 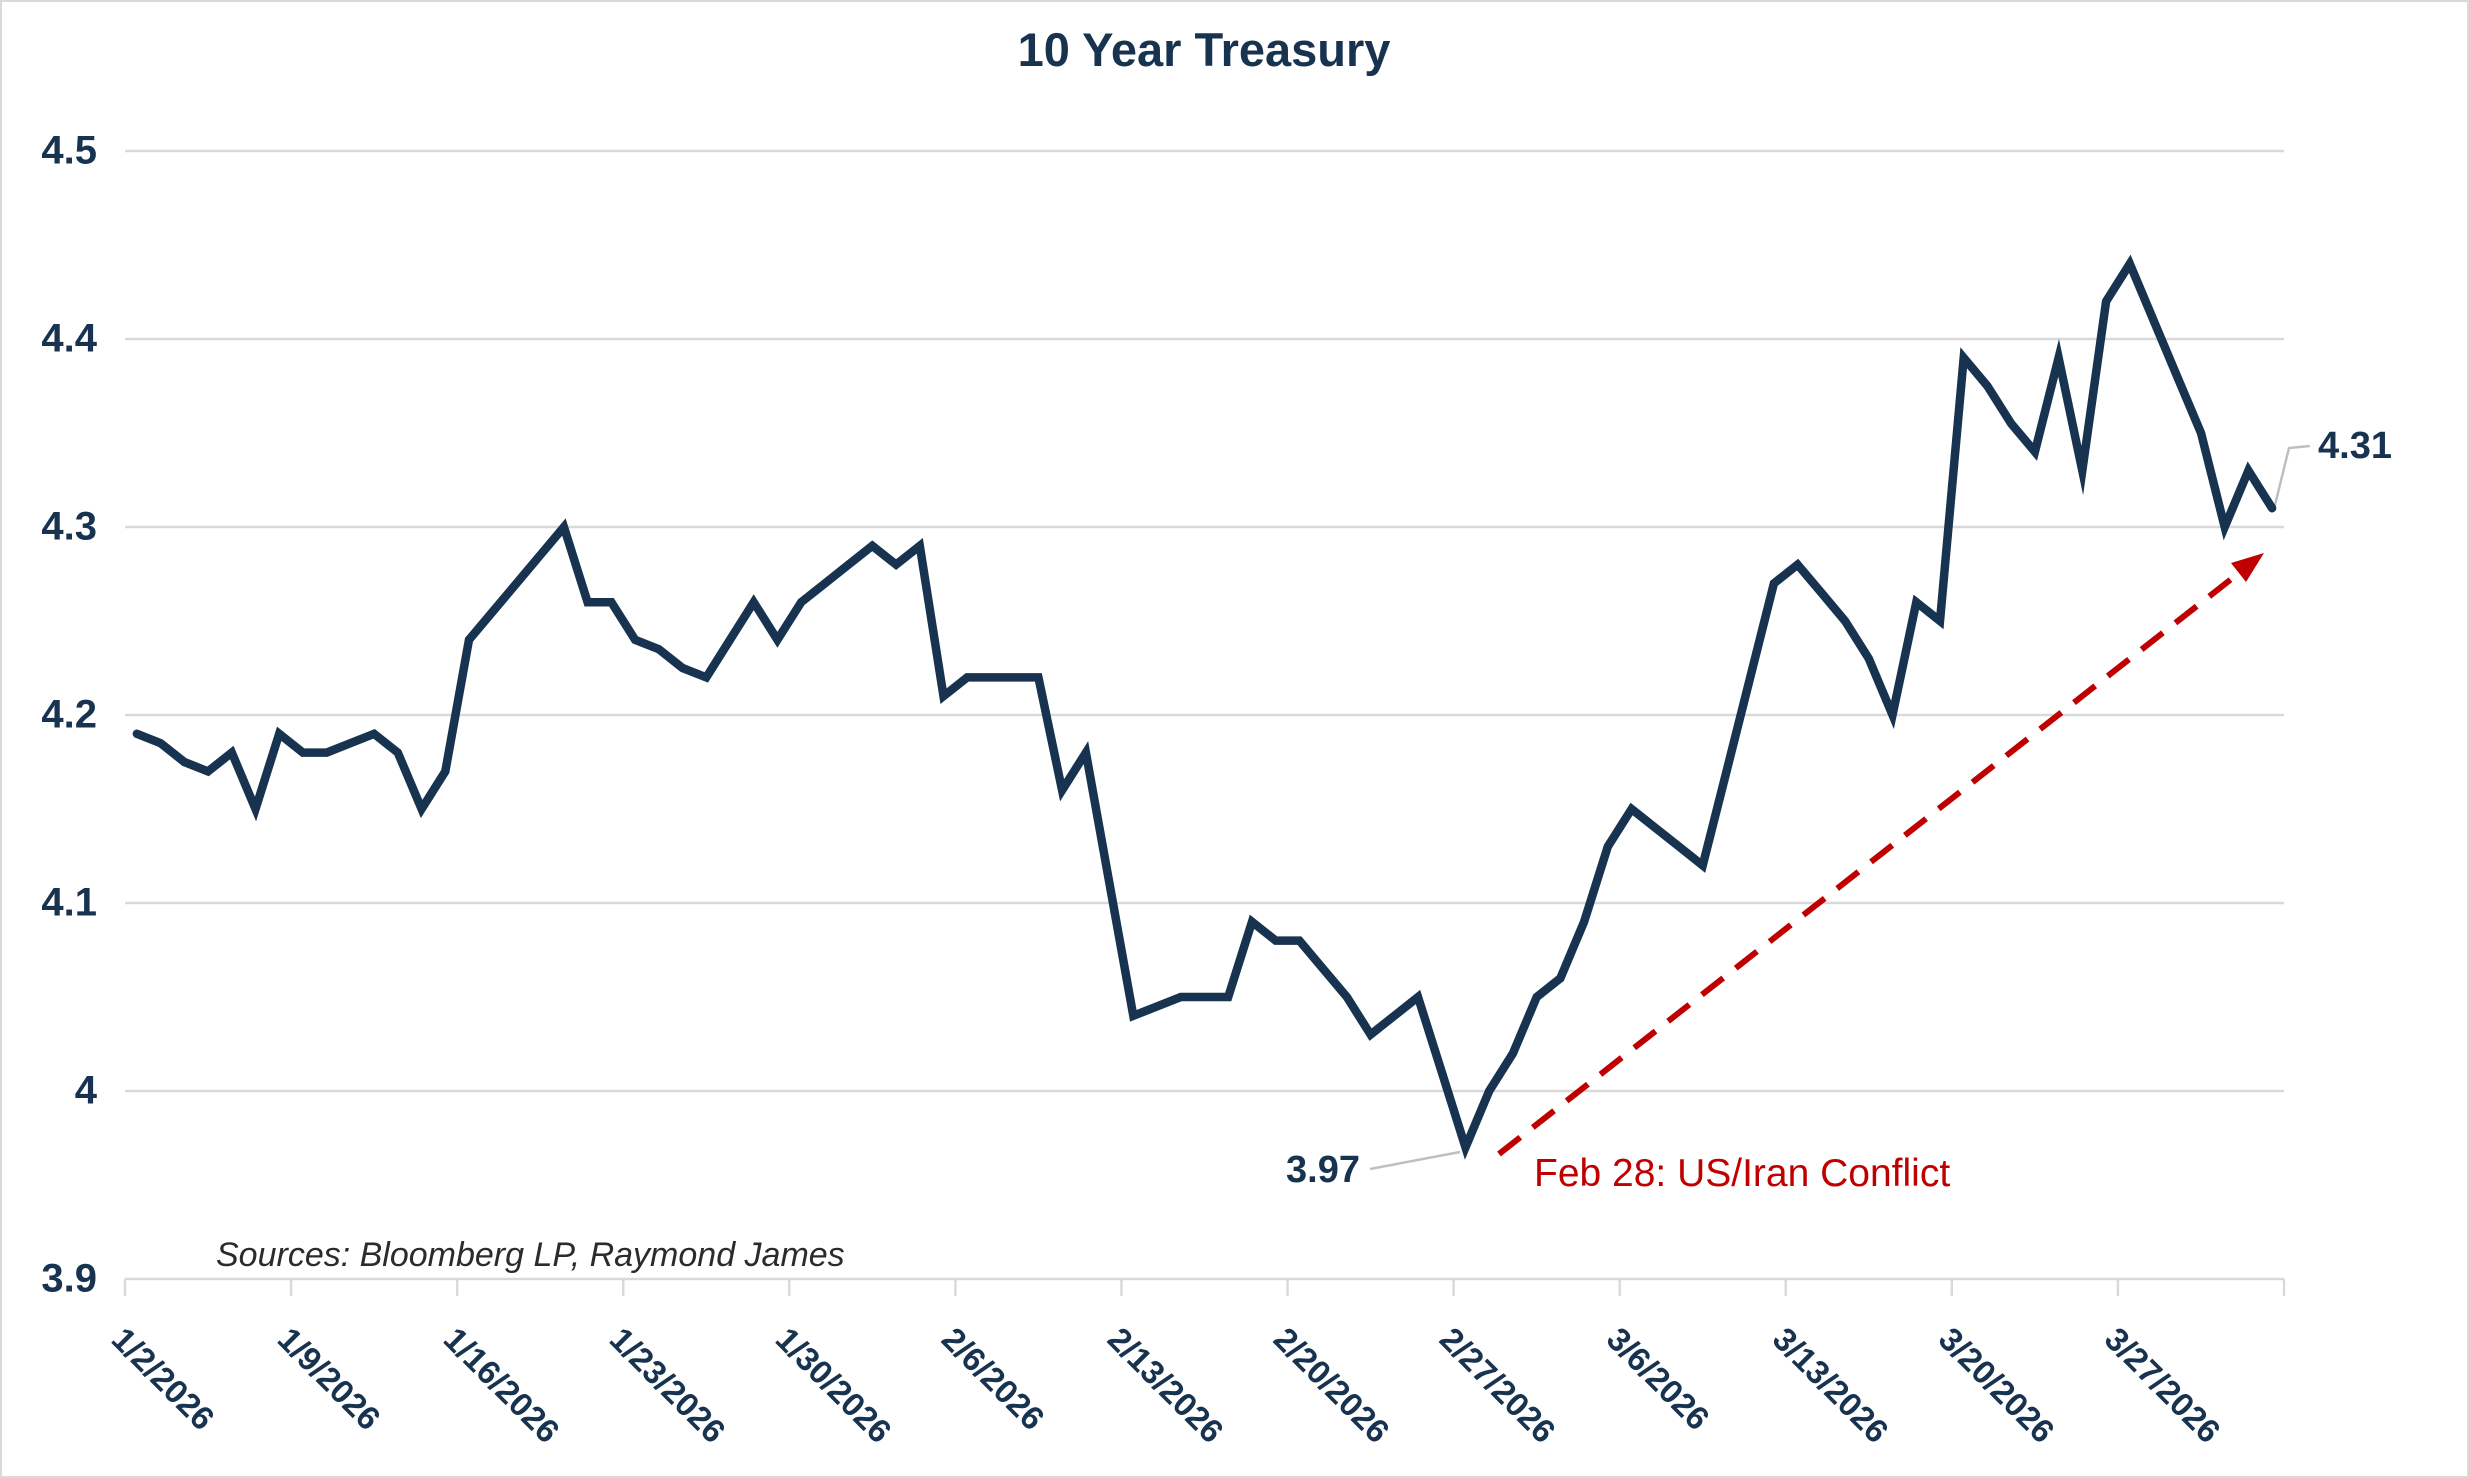 What do you see at coordinates (2291, 477) in the screenshot?
I see `last-leader-line` at bounding box center [2291, 477].